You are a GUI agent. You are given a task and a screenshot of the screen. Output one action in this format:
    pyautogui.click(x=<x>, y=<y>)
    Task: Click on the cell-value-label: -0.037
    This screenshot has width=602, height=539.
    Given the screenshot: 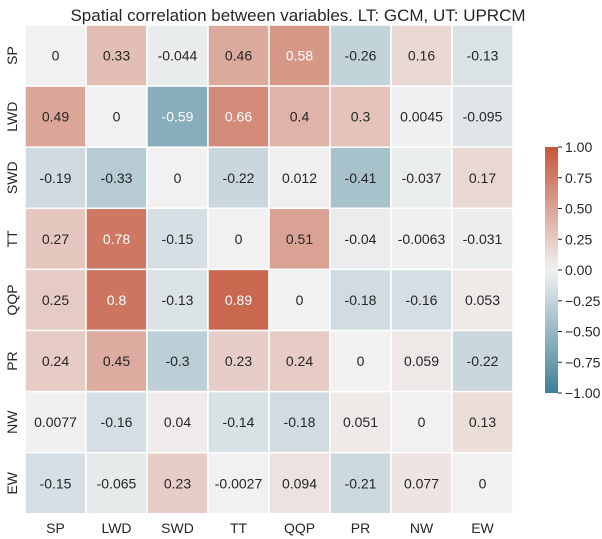 What is the action you would take?
    pyautogui.click(x=422, y=178)
    